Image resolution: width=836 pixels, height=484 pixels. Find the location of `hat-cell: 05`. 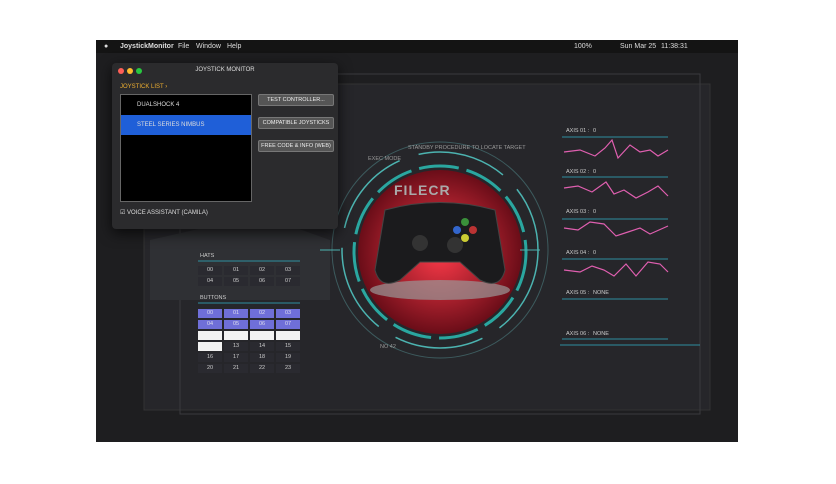

hat-cell: 05 is located at coordinates (236, 281).